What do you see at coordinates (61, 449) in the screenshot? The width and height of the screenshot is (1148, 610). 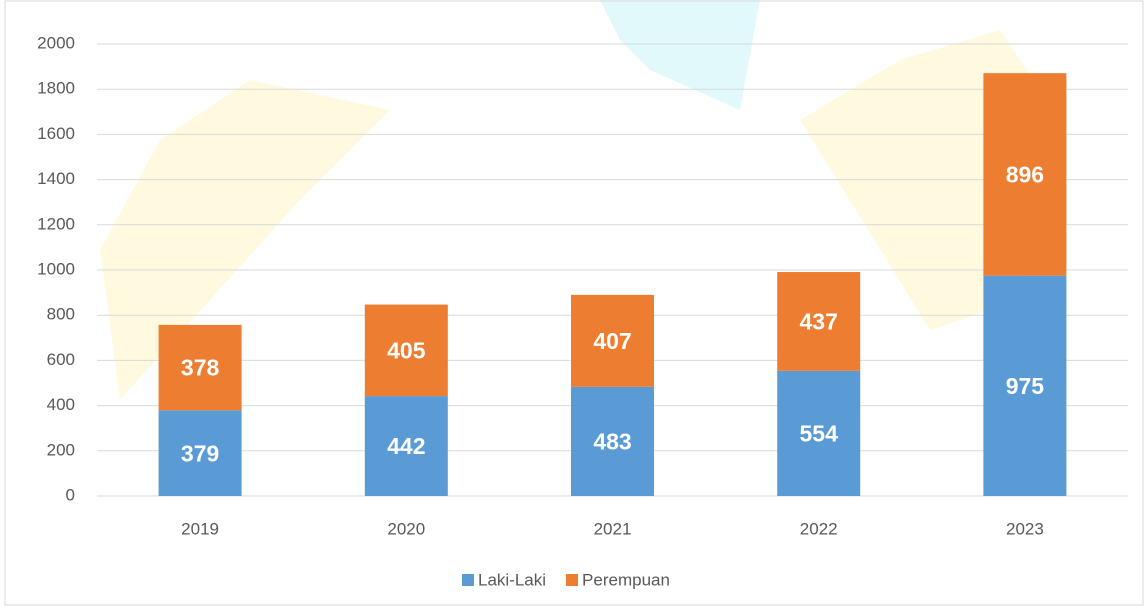 I see `y-tick-label: 200` at bounding box center [61, 449].